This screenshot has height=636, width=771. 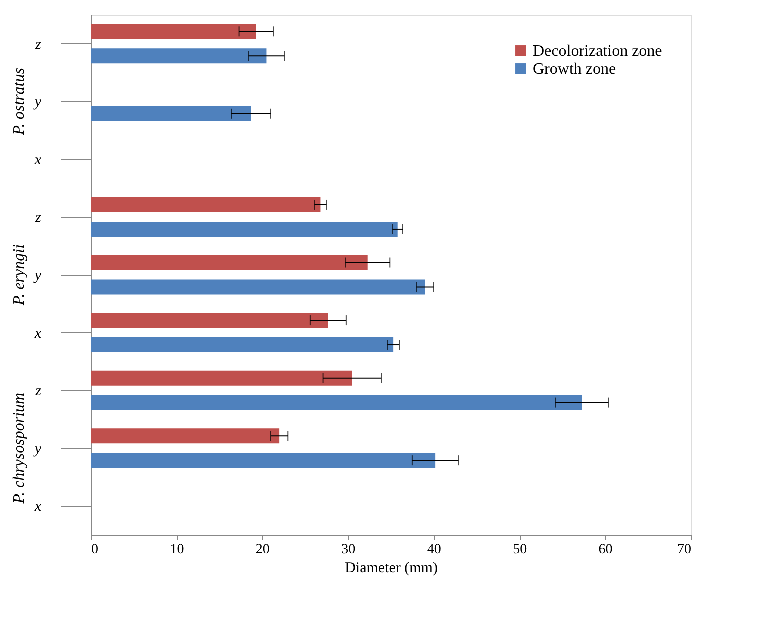 I want to click on x-tick-label: 0, so click(x=95, y=550).